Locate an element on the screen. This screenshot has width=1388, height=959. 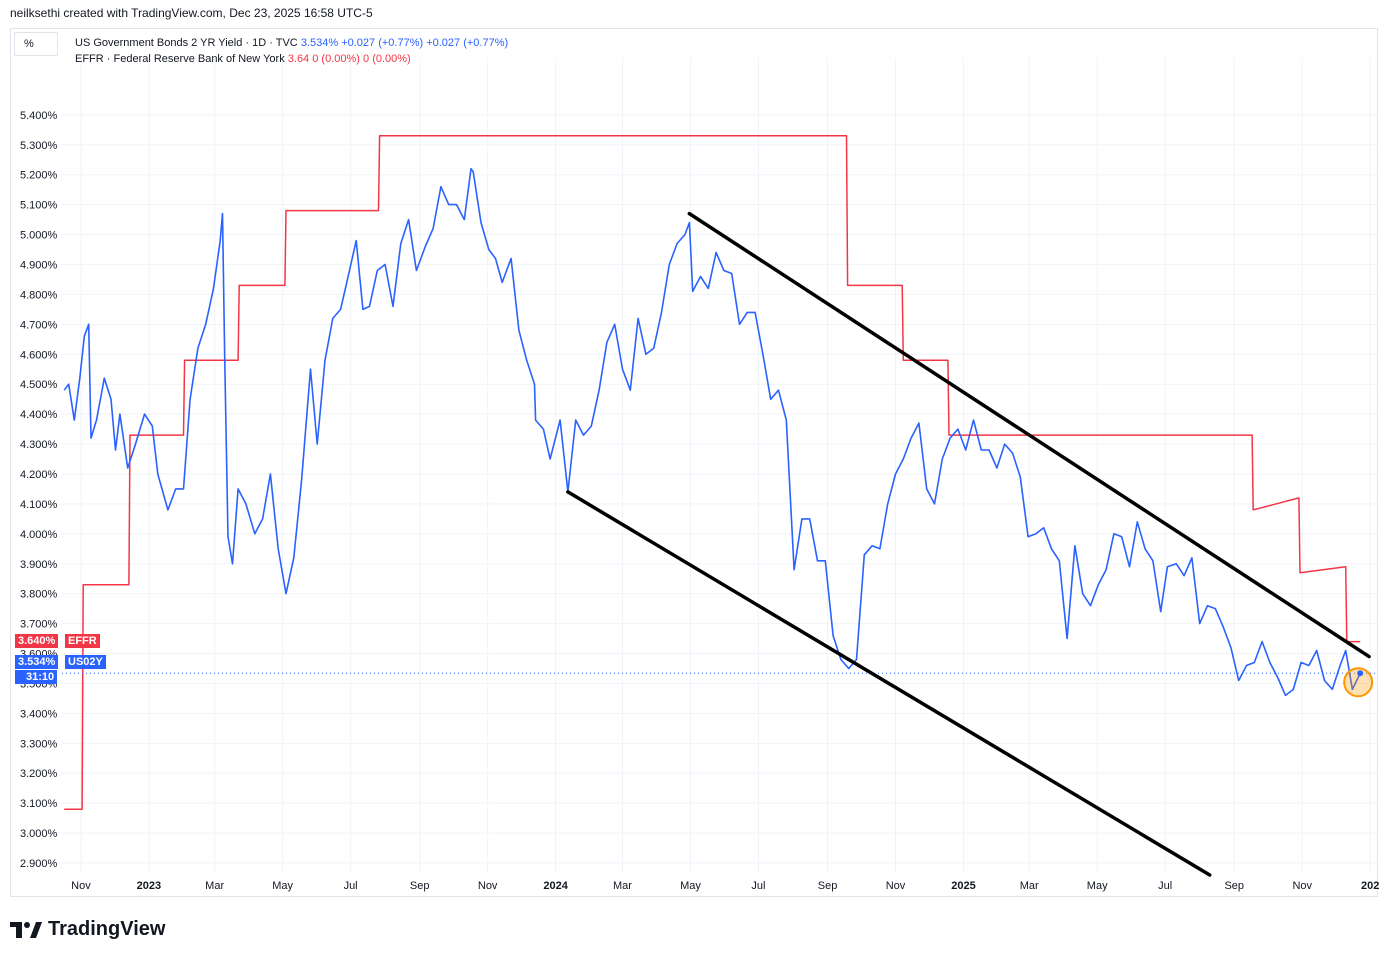
y-tick-label: 4.800% is located at coordinates (39, 295).